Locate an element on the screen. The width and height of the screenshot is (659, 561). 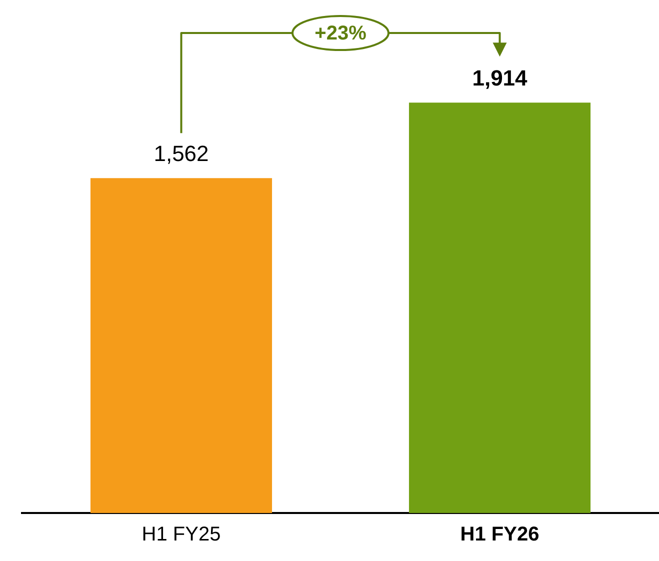
x-tick-label: H1 FY25 is located at coordinates (181, 535).